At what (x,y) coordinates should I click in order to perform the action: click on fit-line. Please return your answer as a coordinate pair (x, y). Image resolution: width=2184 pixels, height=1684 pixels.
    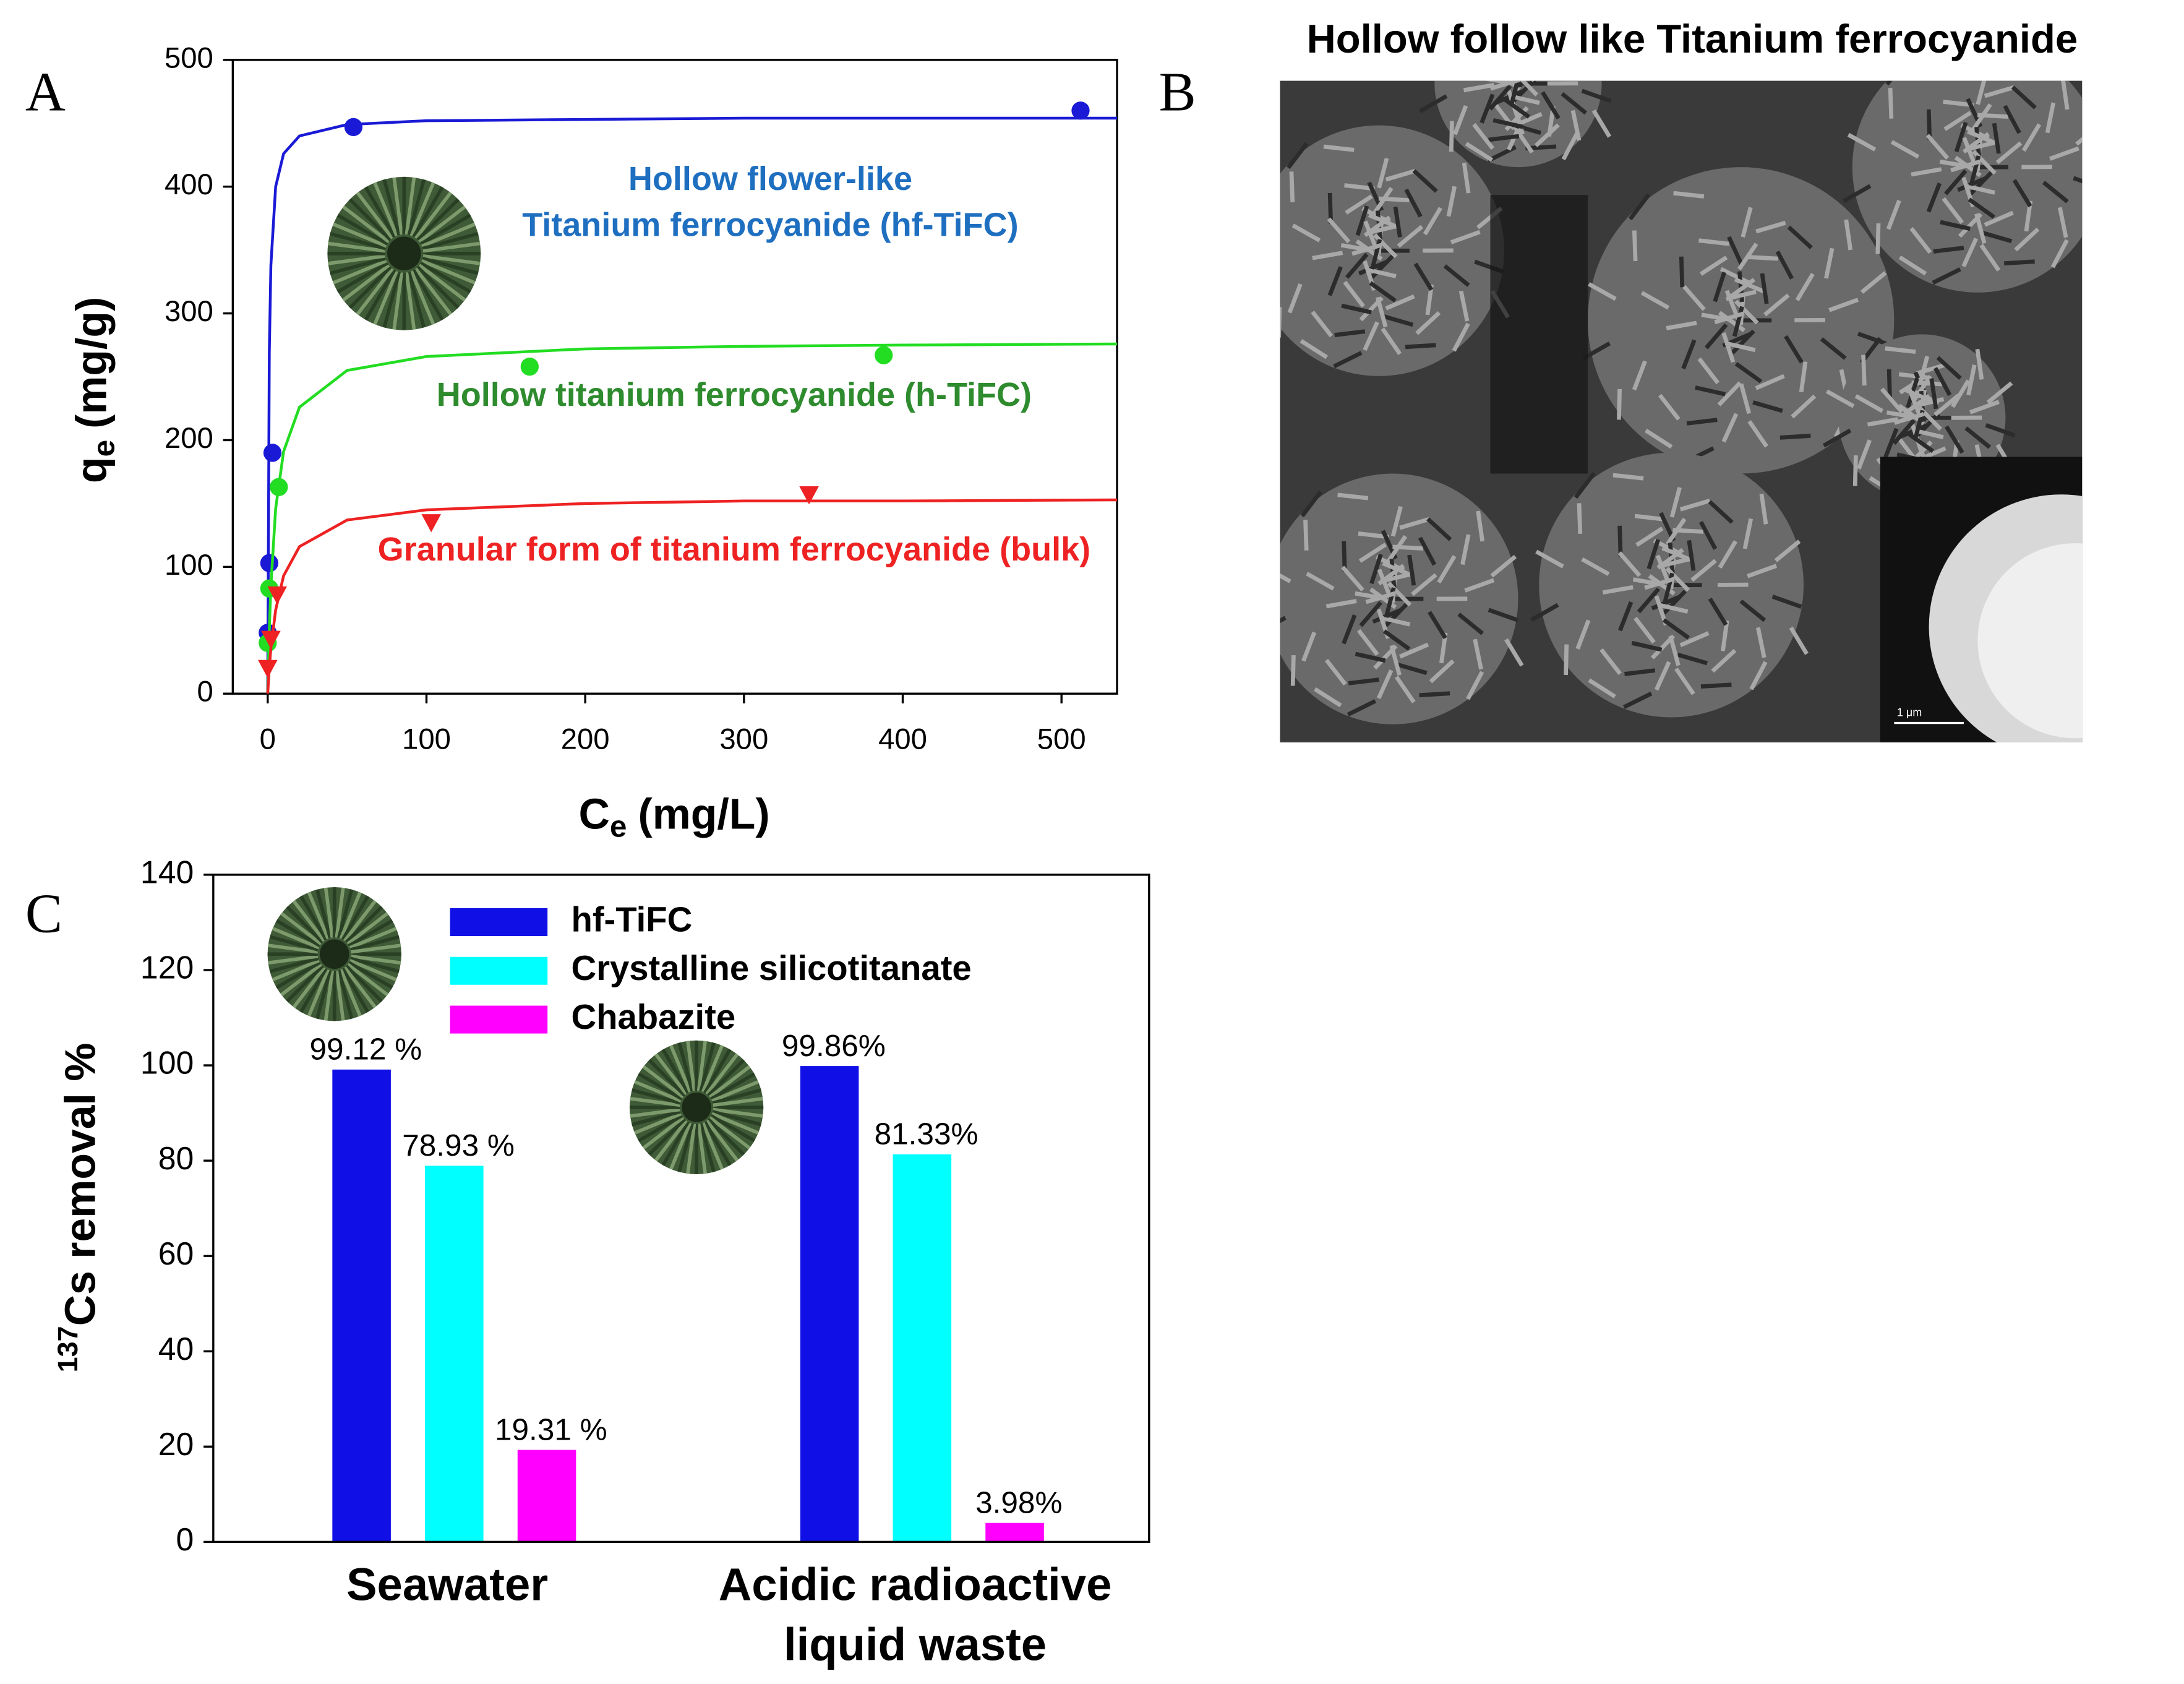
    Looking at the image, I should click on (692, 596).